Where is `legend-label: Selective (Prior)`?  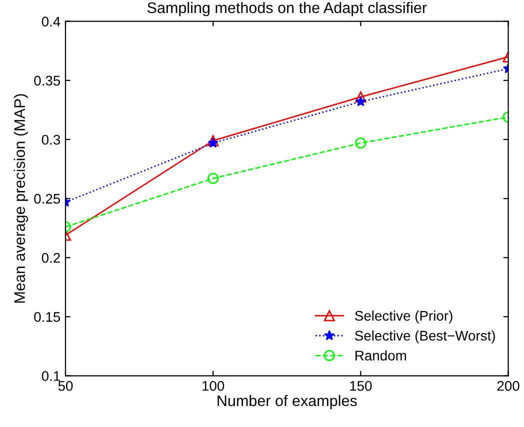 legend-label: Selective (Prior) is located at coordinates (403, 317).